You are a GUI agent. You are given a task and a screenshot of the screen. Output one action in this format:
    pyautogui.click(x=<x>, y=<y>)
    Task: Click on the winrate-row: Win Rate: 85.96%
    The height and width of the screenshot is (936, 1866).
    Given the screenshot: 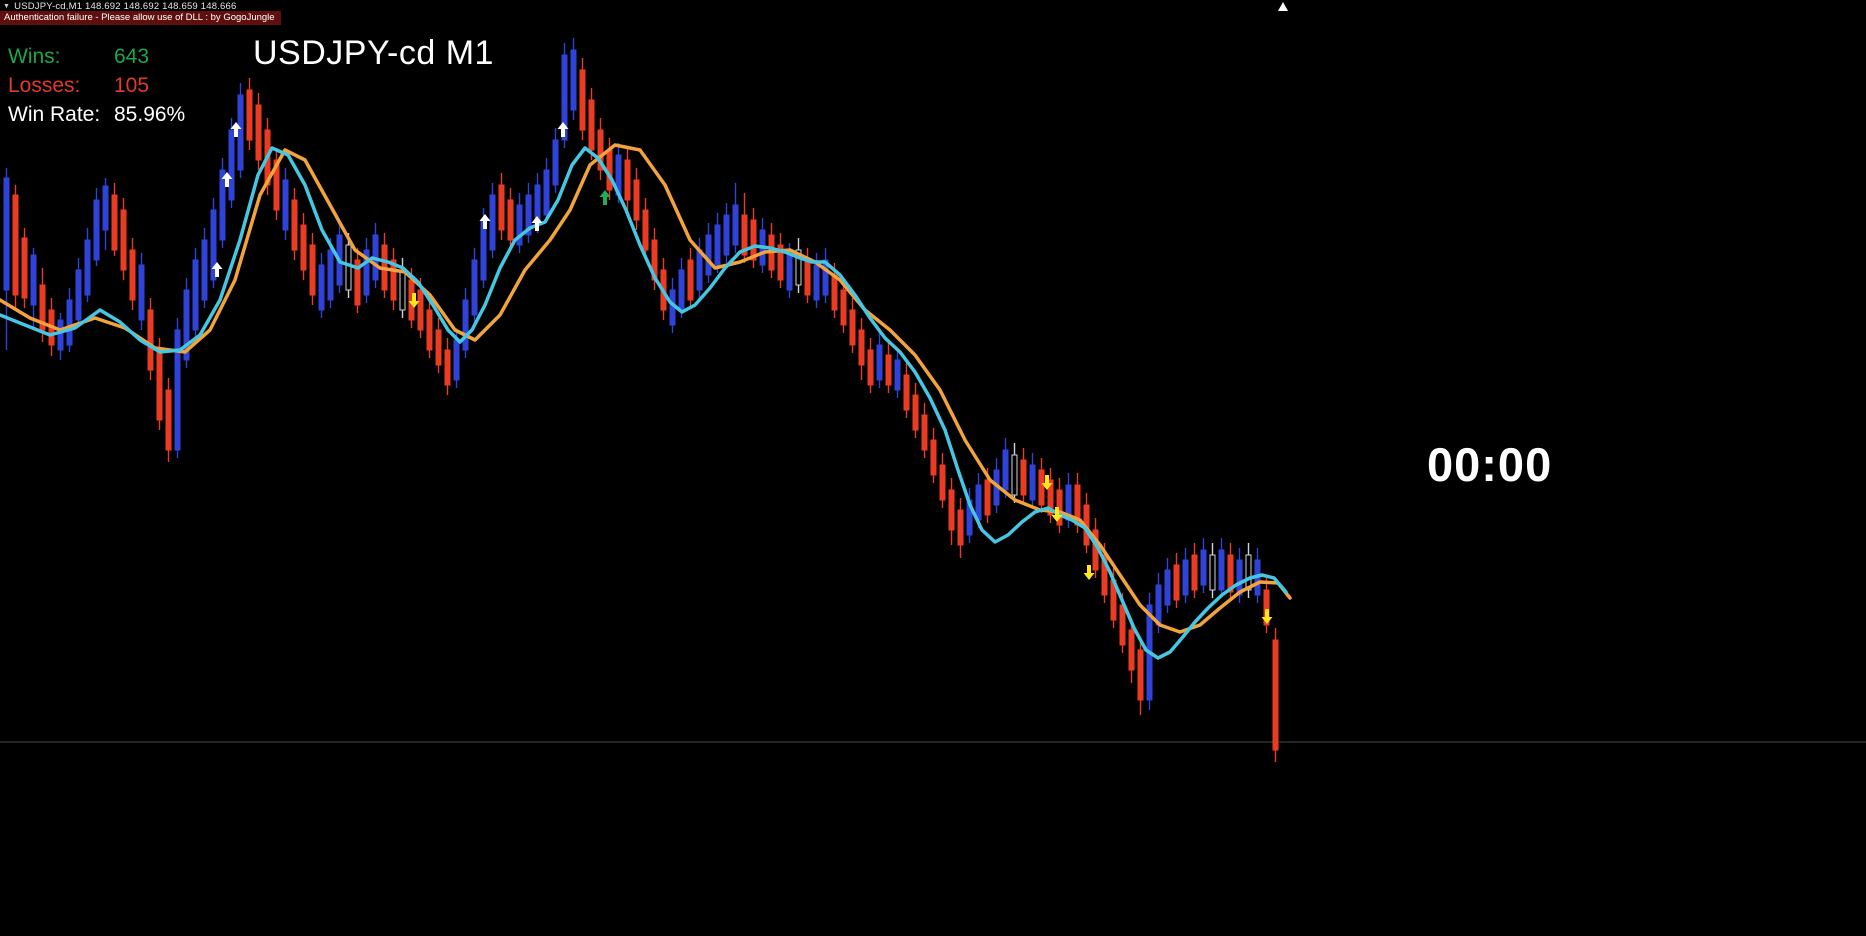 What is the action you would take?
    pyautogui.click(x=96, y=114)
    